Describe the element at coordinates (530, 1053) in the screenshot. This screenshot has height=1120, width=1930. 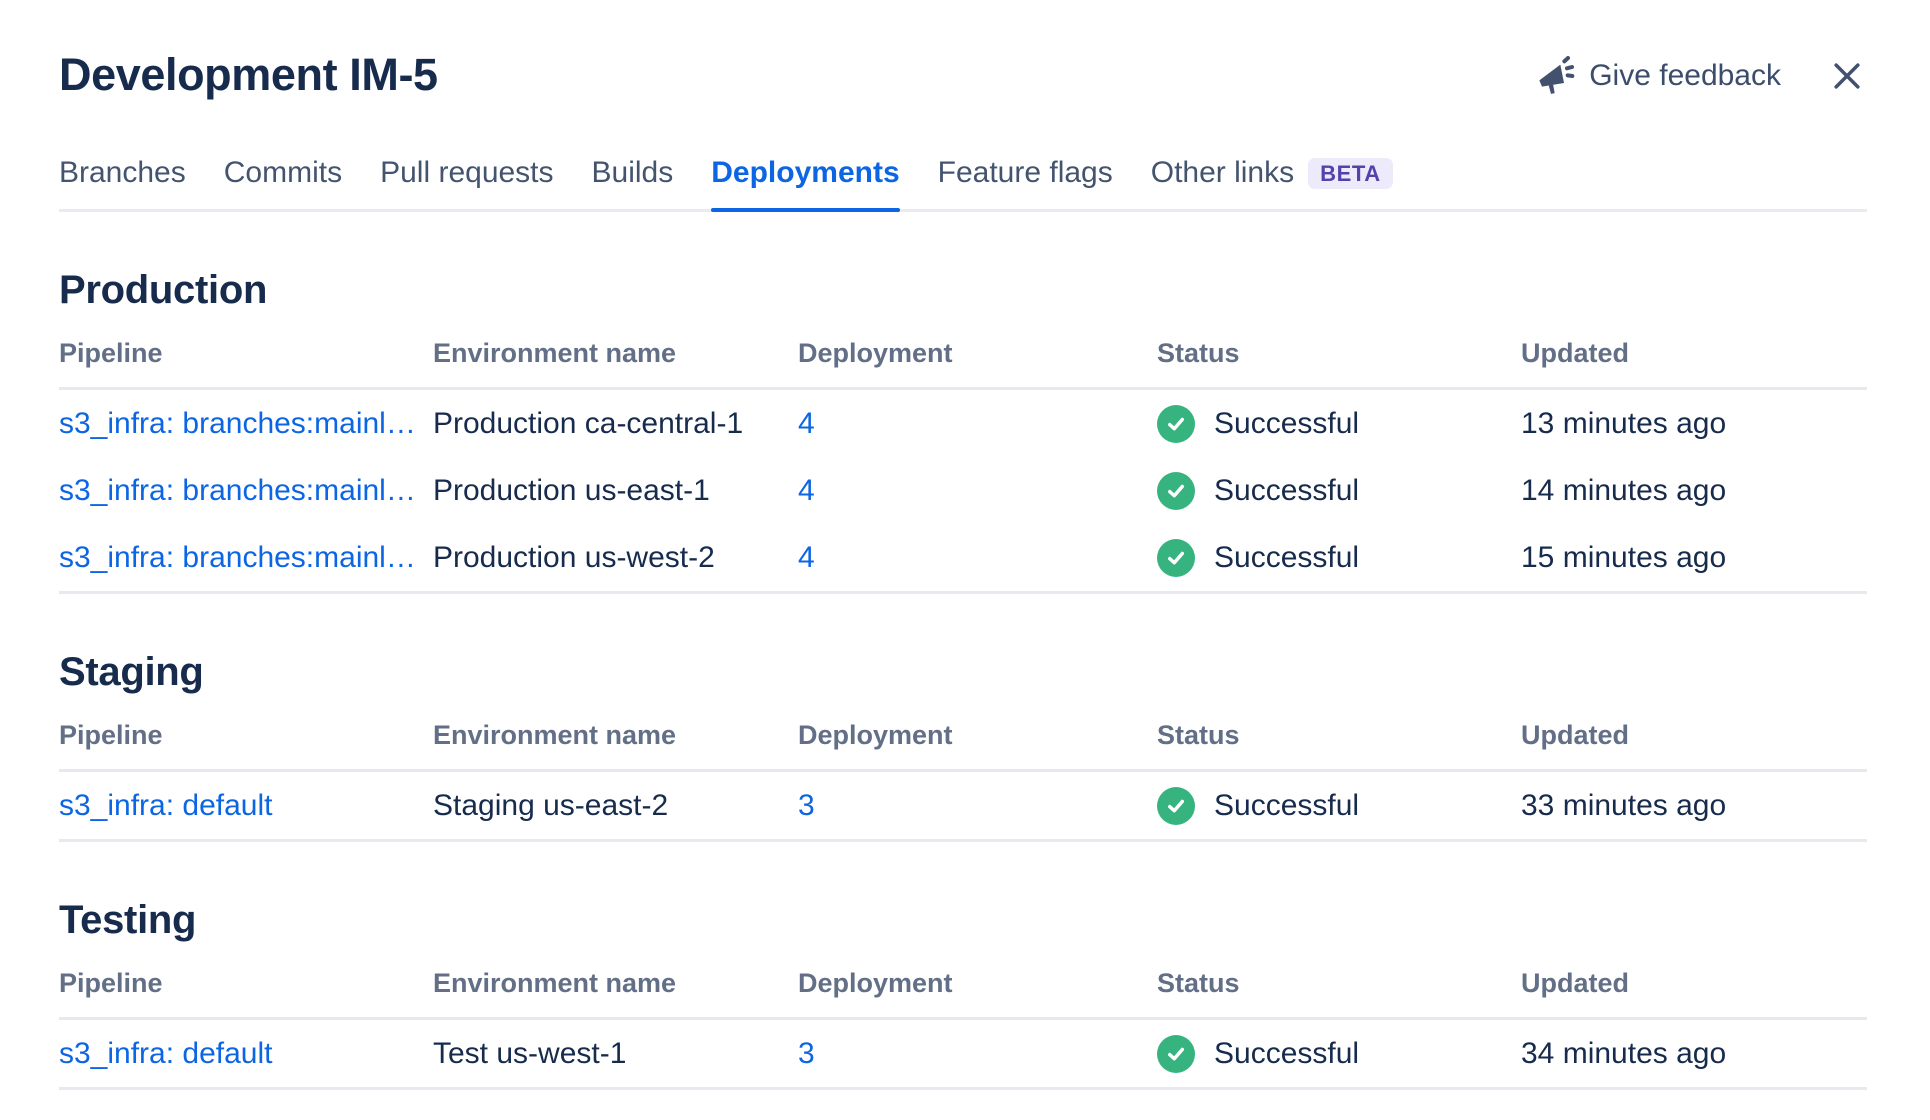
I see `environment-name: Test us-west-1` at that location.